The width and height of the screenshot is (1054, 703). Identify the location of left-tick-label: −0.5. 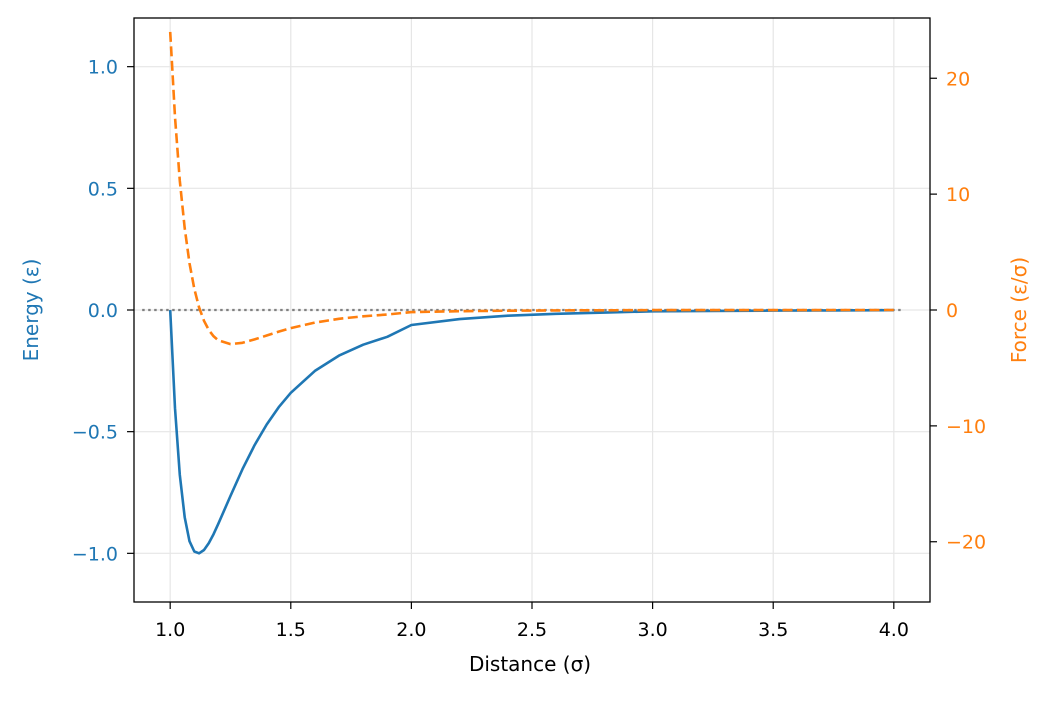
(95, 433).